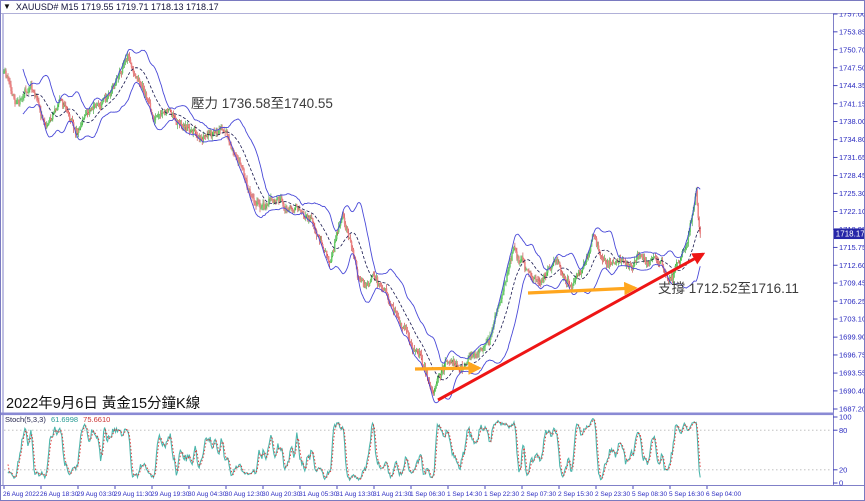 Image resolution: width=865 pixels, height=501 pixels. I want to click on time-tick-label: 6 Sep 04:00, so click(723, 494).